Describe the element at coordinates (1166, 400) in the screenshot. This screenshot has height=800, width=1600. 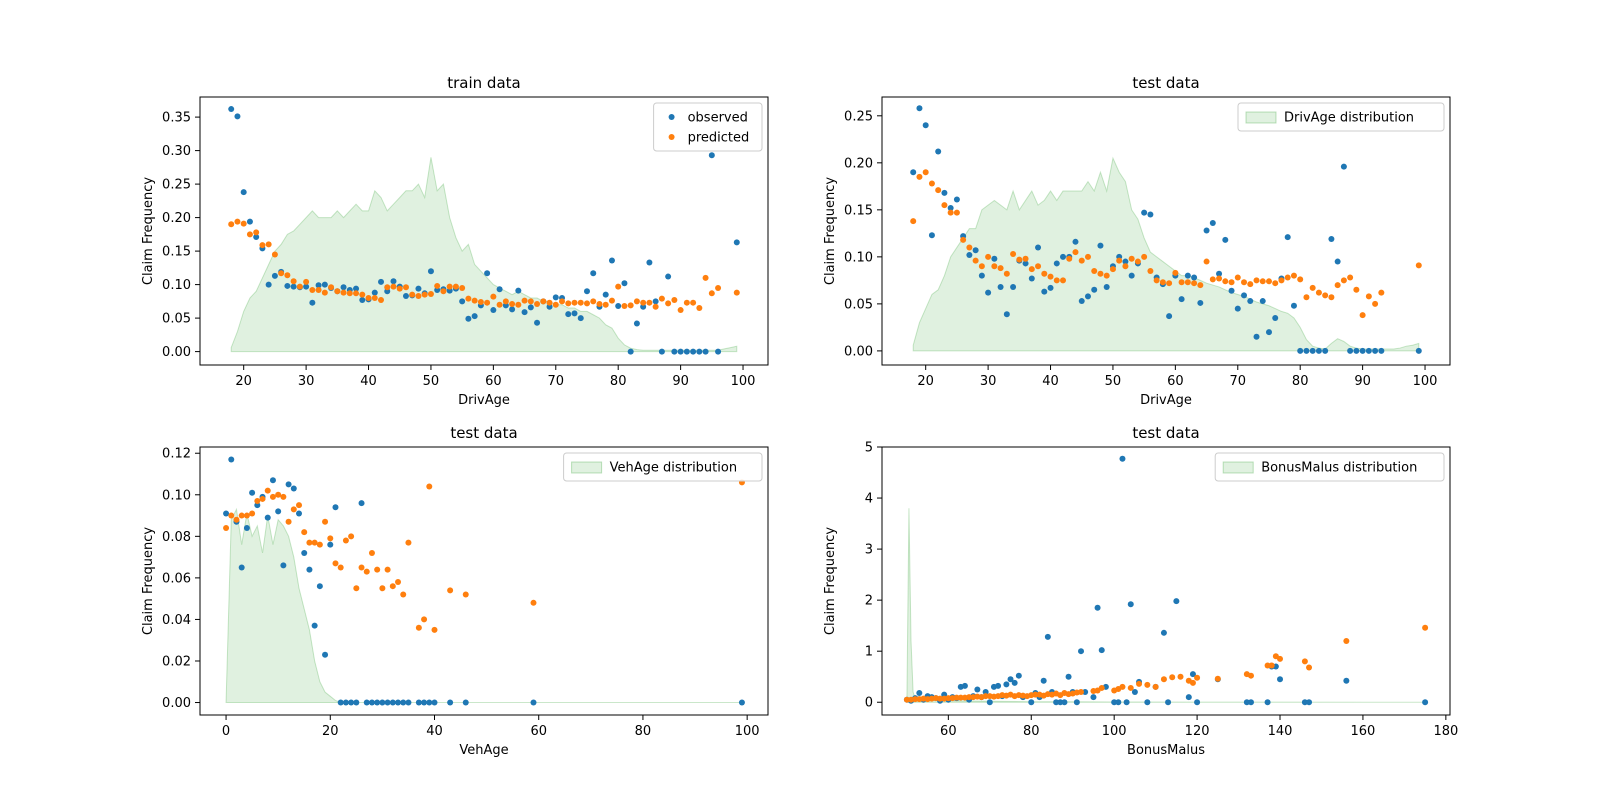
I see `x-axis-label: DrivAge` at that location.